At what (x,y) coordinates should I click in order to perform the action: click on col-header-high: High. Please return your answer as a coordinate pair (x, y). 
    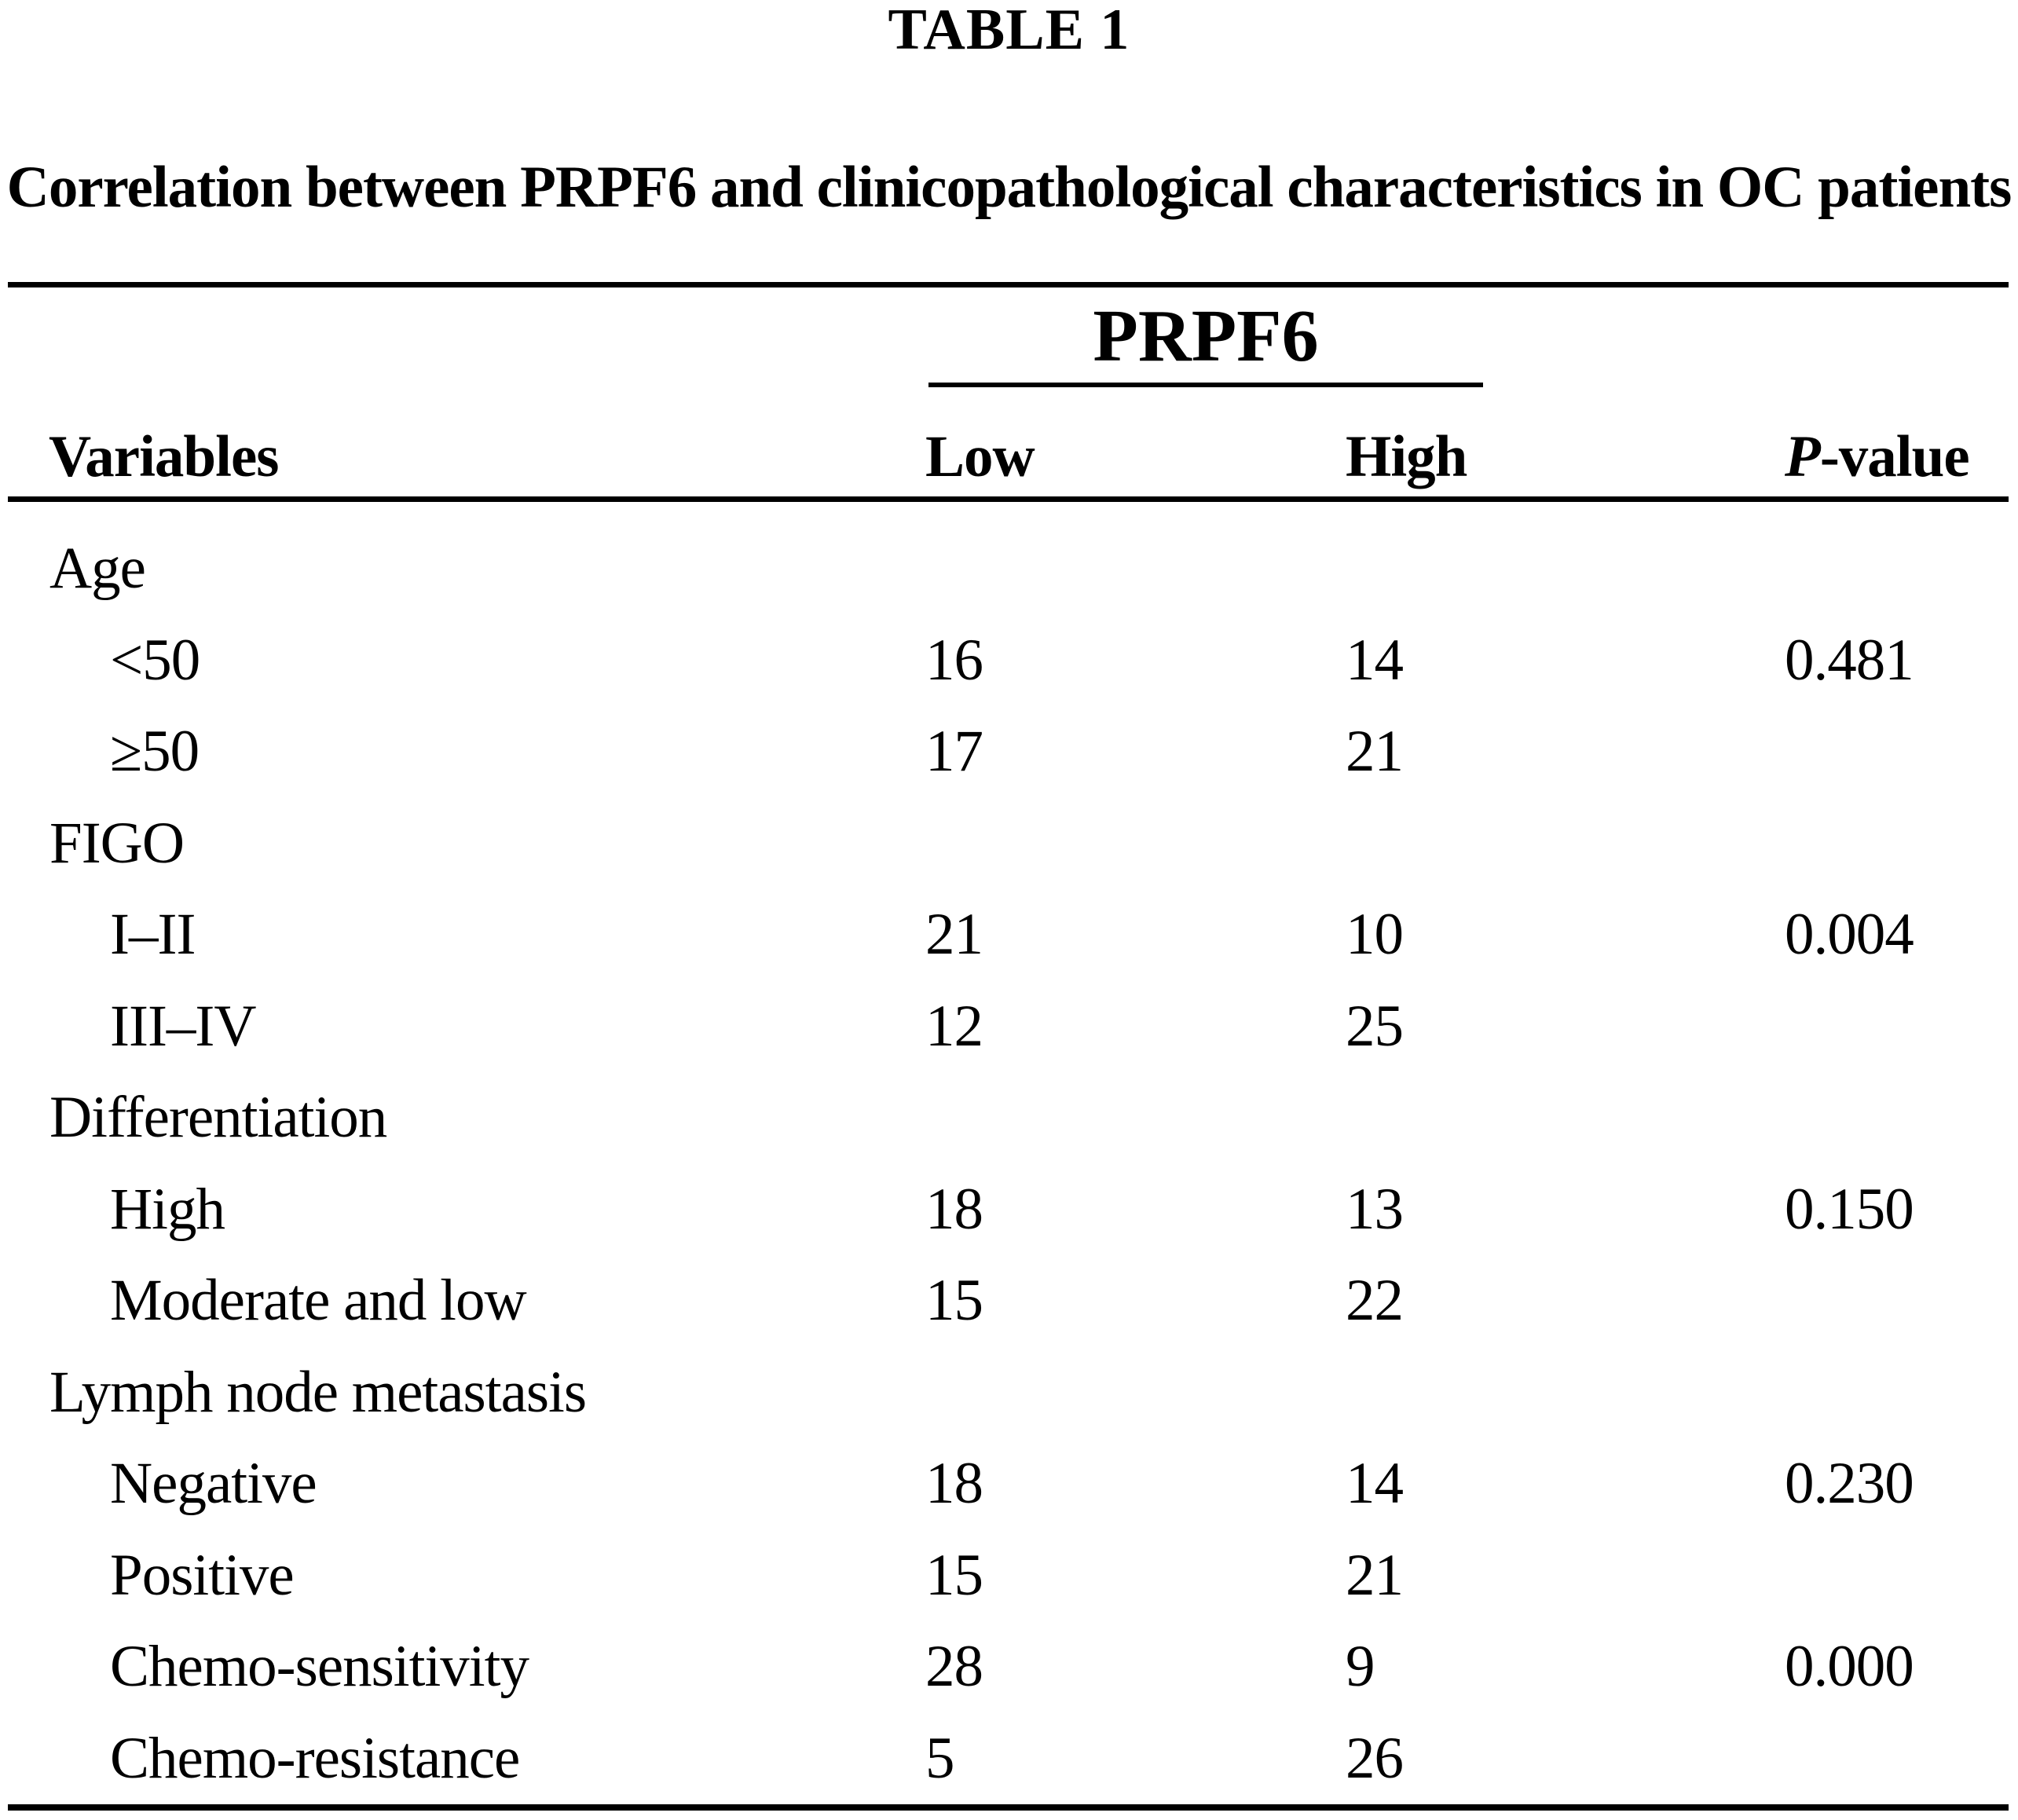
    Looking at the image, I should click on (1406, 456).